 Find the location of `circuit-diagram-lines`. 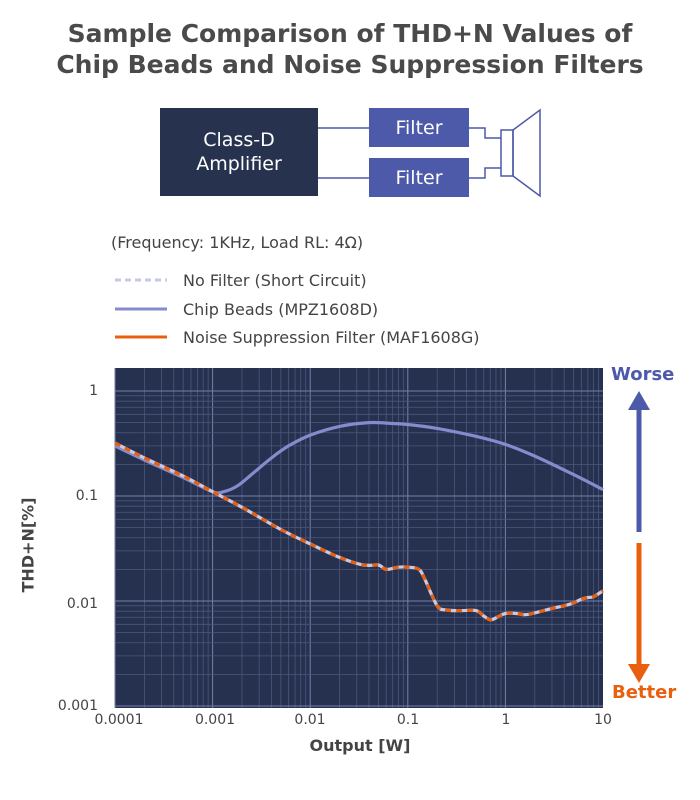

circuit-diagram-lines is located at coordinates (429, 153).